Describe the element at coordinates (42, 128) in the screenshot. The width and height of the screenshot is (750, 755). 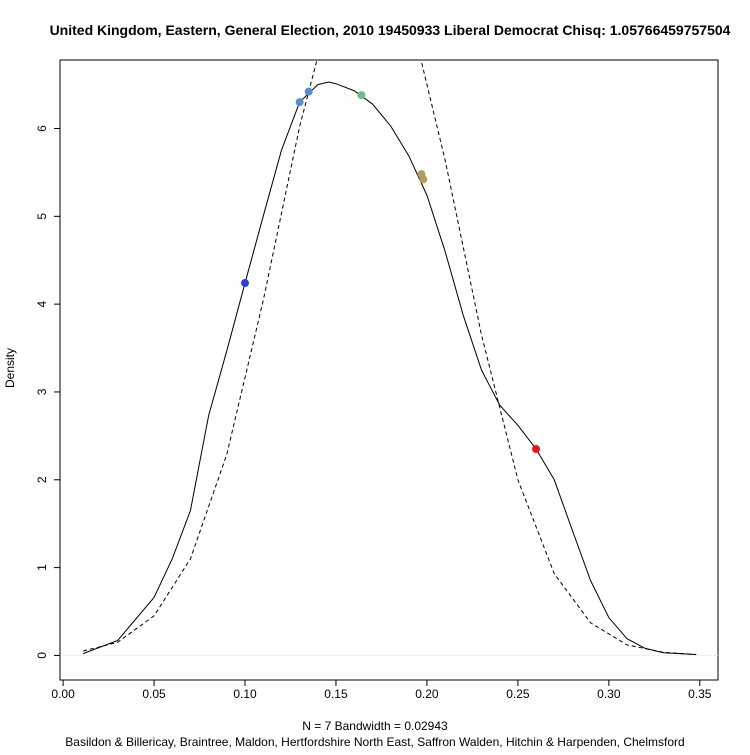
I see `y-tick-label: 6` at that location.